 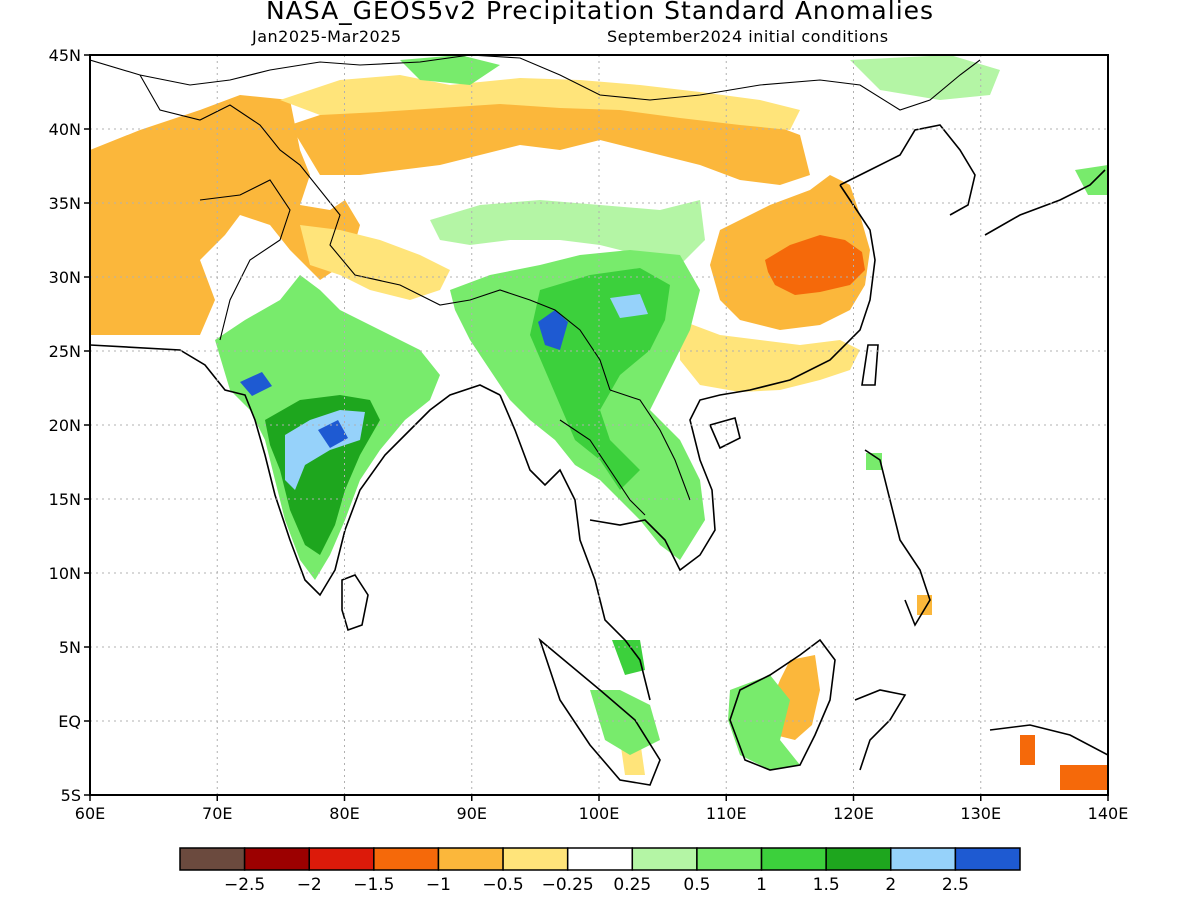 What do you see at coordinates (450, 70) in the screenshot?
I see `north-wet` at bounding box center [450, 70].